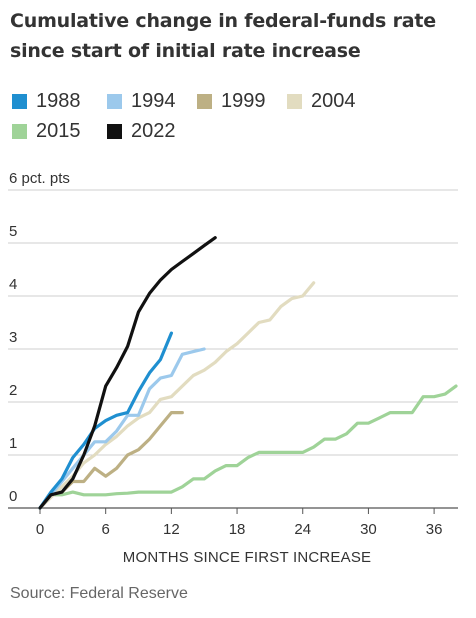  What do you see at coordinates (237, 529) in the screenshot?
I see `x-tick-label: 18` at bounding box center [237, 529].